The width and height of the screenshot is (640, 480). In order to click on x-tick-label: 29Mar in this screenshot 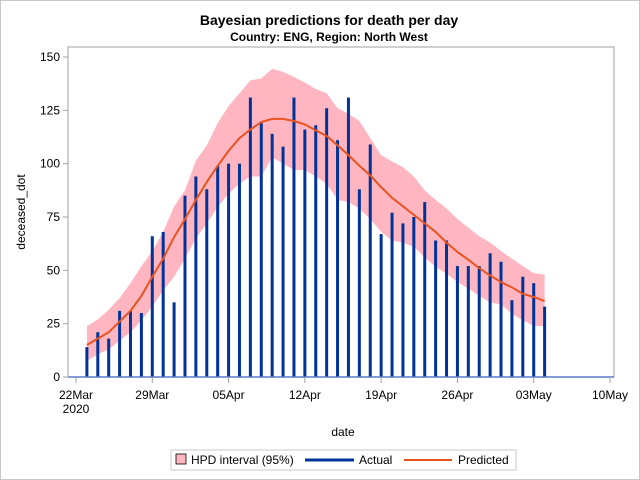, I will do `click(152, 395)`.